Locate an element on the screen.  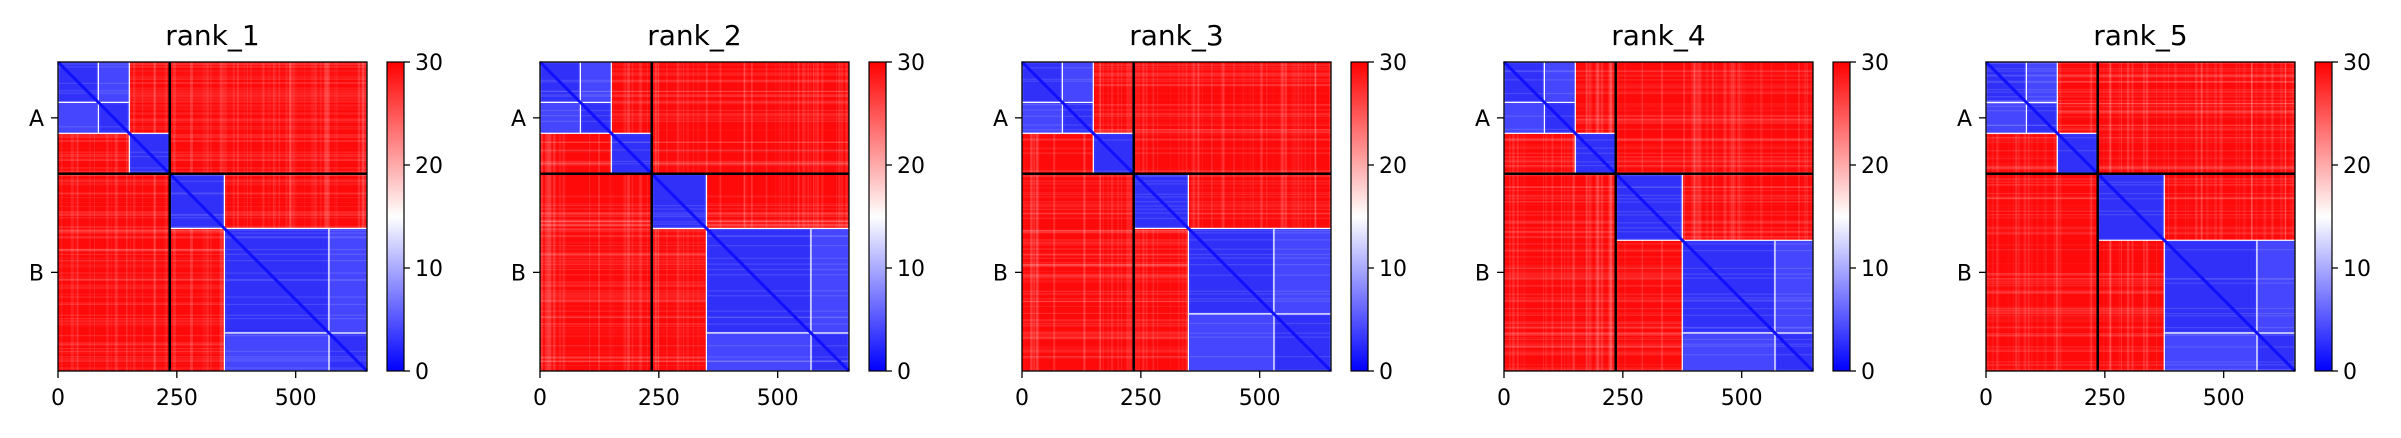
heatmap-cells is located at coordinates (1176, 216).